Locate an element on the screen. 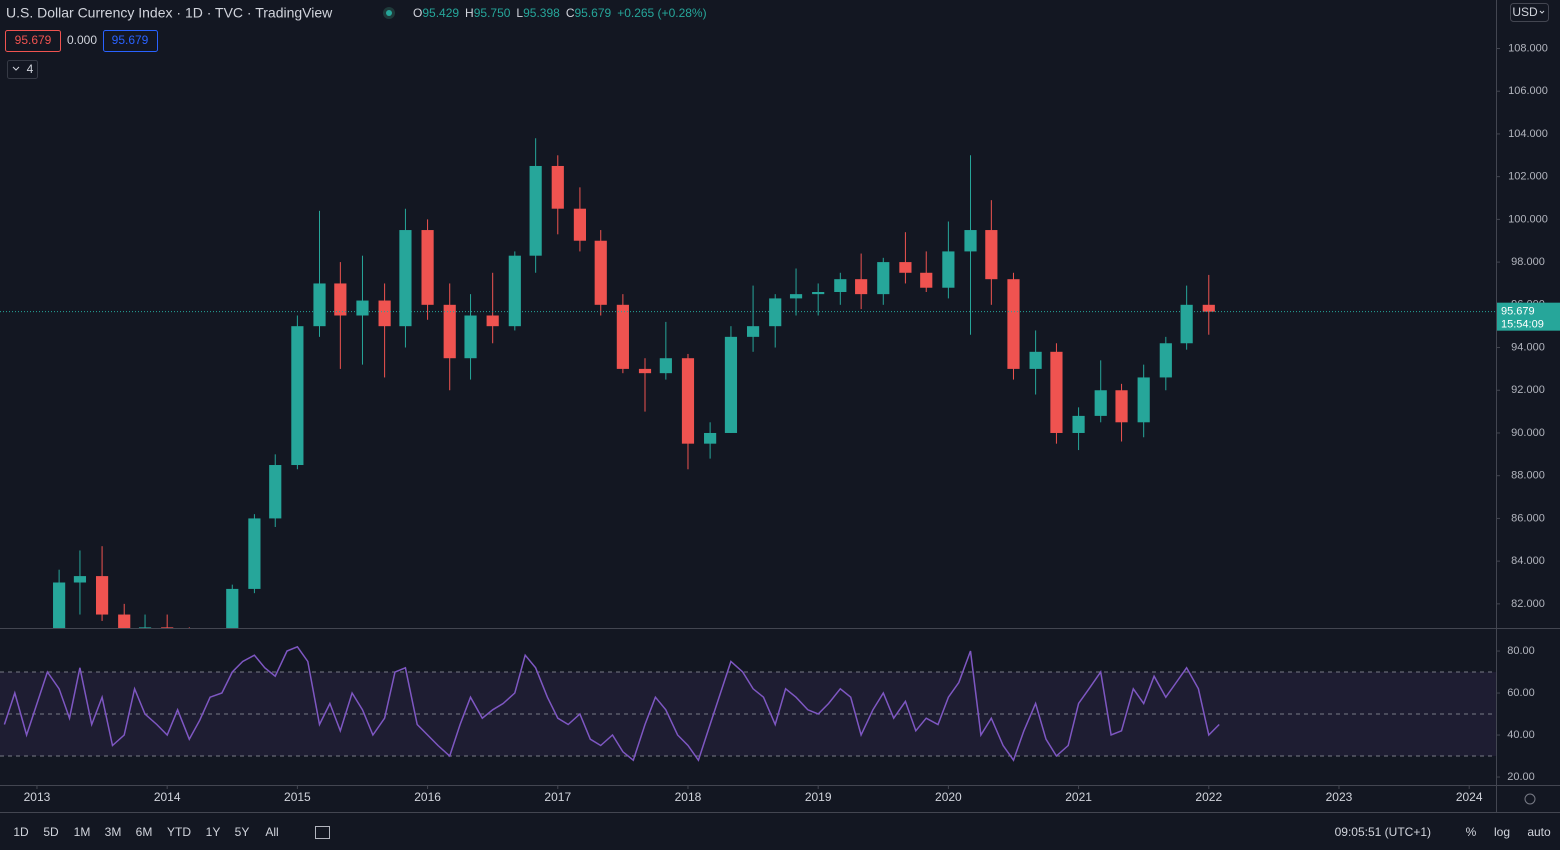  spread: 0.000 is located at coordinates (82, 40).